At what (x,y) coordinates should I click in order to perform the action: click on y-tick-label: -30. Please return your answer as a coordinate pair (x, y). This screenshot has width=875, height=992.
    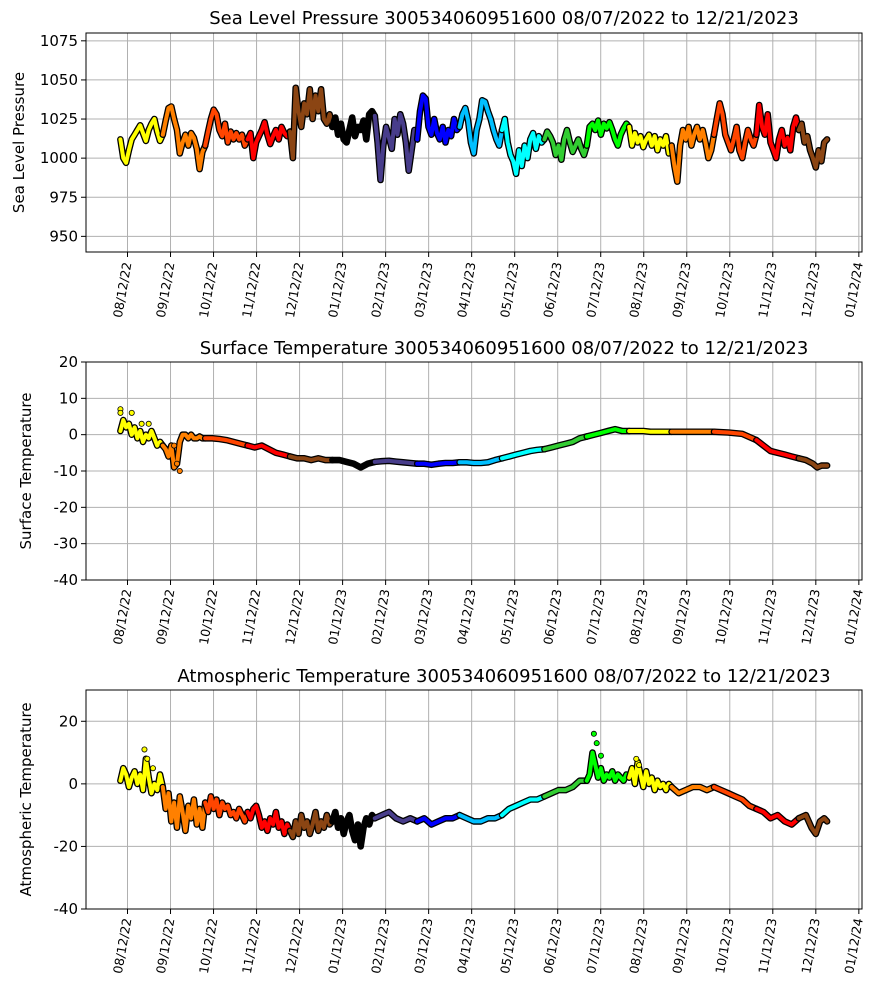
    Looking at the image, I should click on (66, 544).